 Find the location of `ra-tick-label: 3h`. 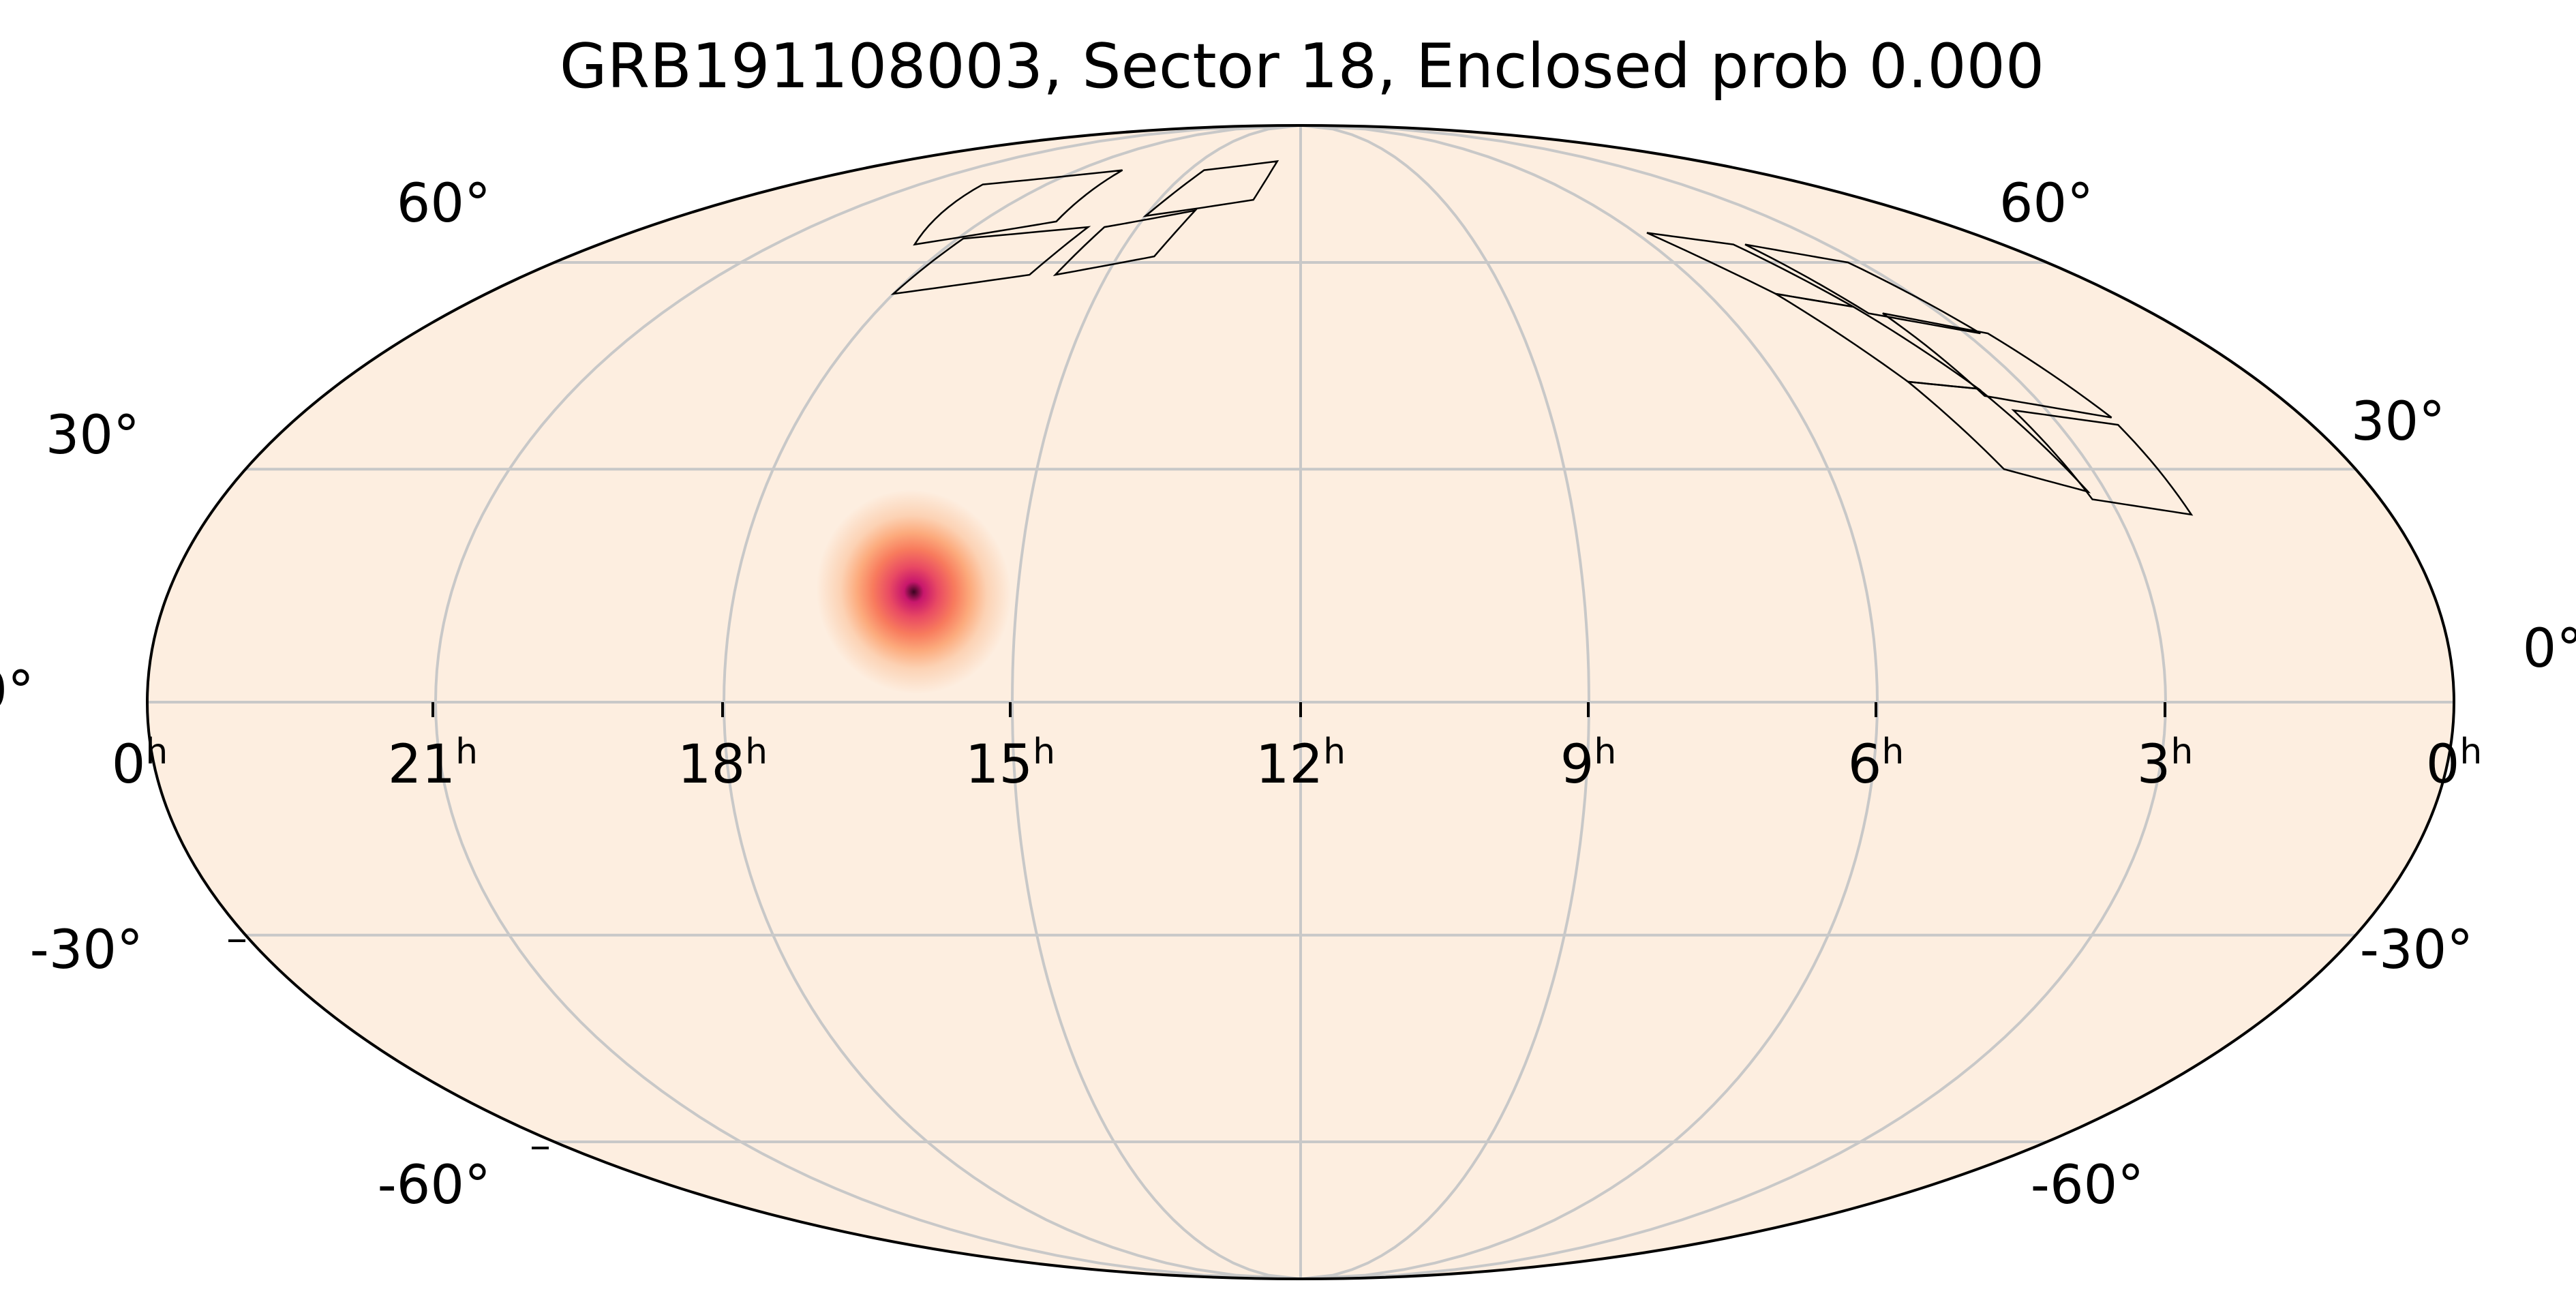

ra-tick-label: 3h is located at coordinates (2165, 764).